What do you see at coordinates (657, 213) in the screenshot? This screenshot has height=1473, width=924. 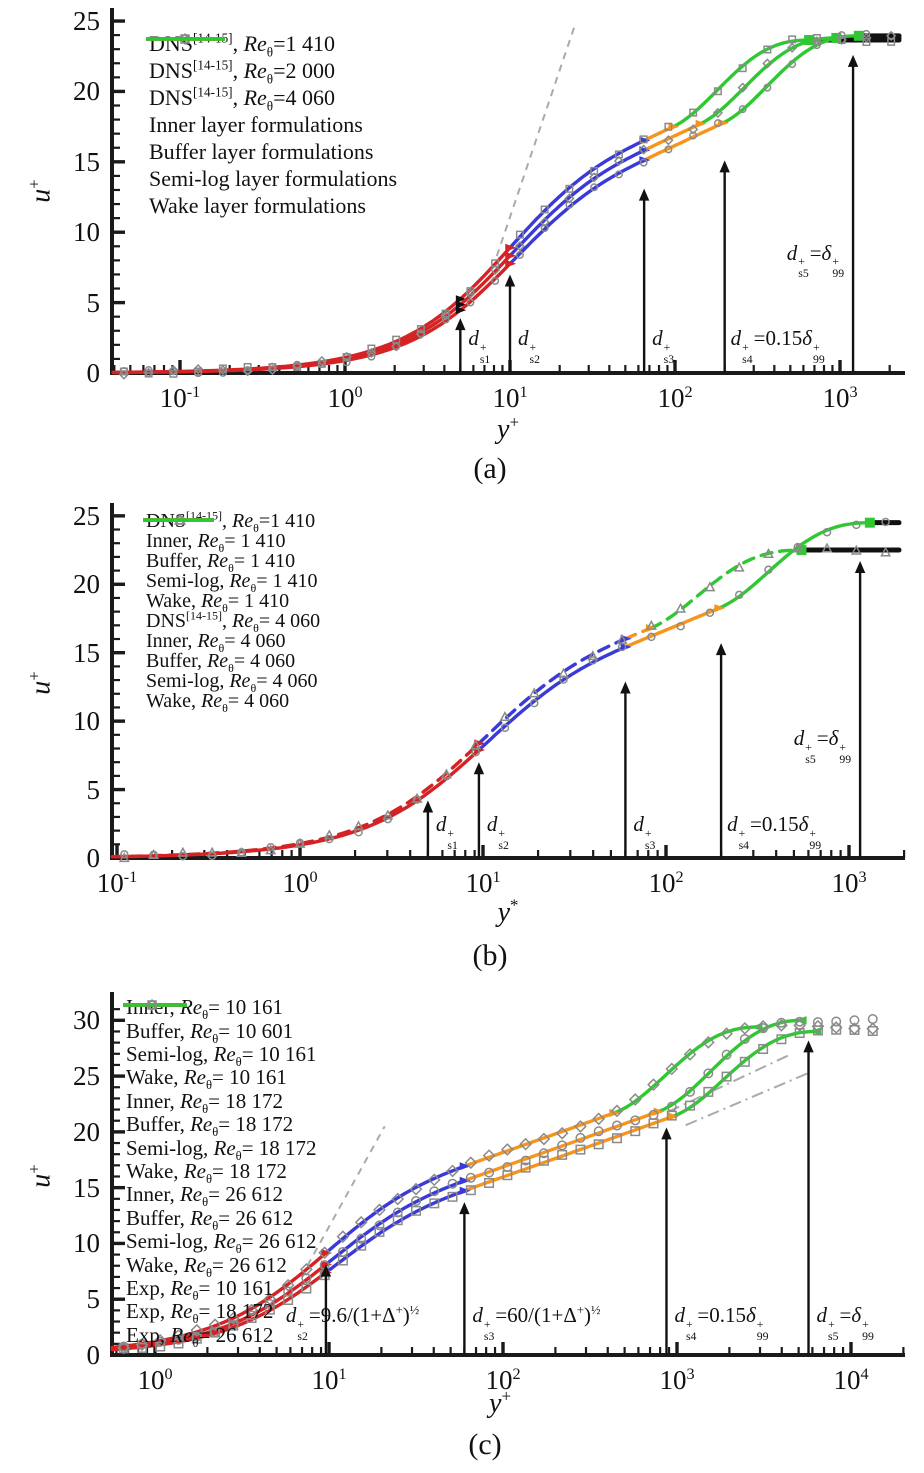 I see `annotations` at bounding box center [657, 213].